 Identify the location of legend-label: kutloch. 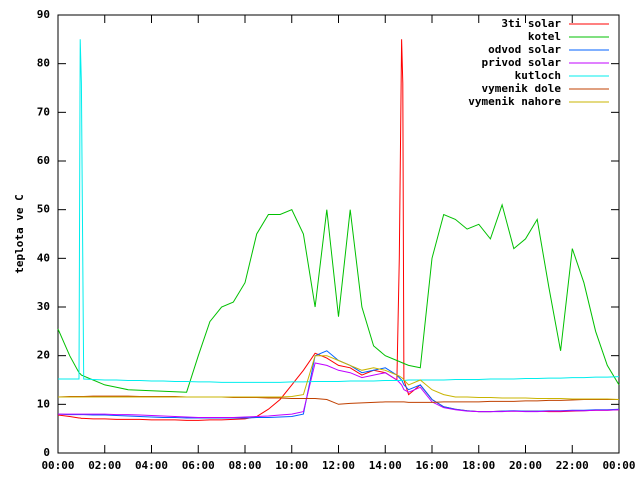
(538, 75).